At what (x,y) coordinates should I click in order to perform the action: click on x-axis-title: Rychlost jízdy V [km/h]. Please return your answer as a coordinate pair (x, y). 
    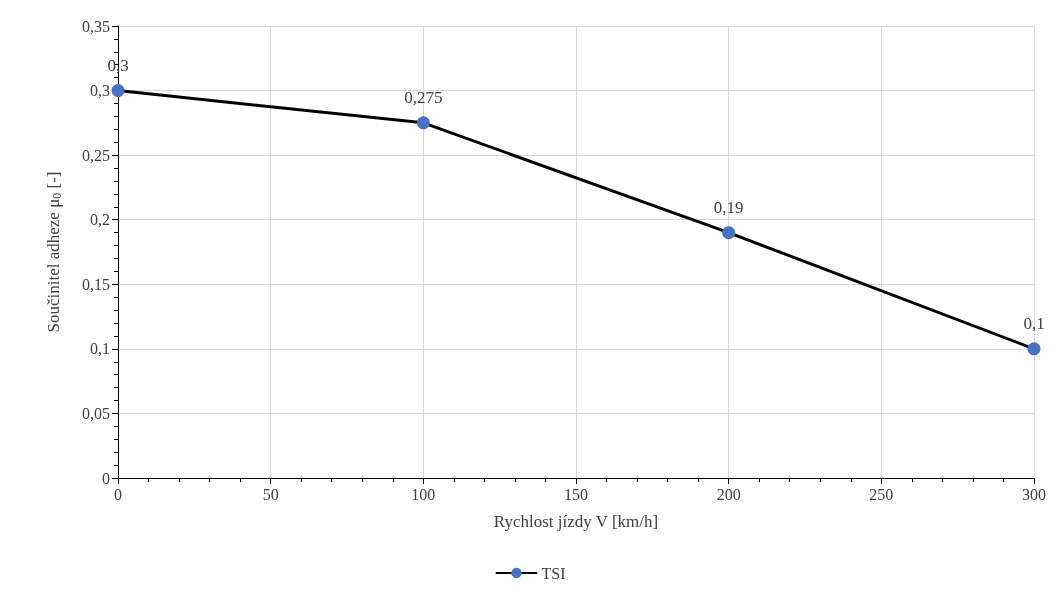
    Looking at the image, I should click on (576, 521).